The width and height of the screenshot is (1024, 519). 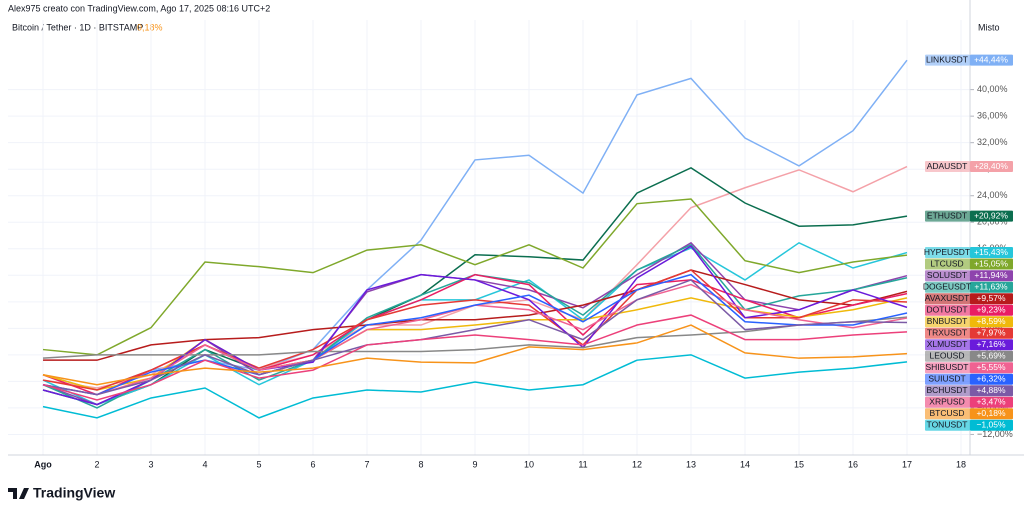 What do you see at coordinates (853, 464) in the screenshot?
I see `x-tick-label: 16` at bounding box center [853, 464].